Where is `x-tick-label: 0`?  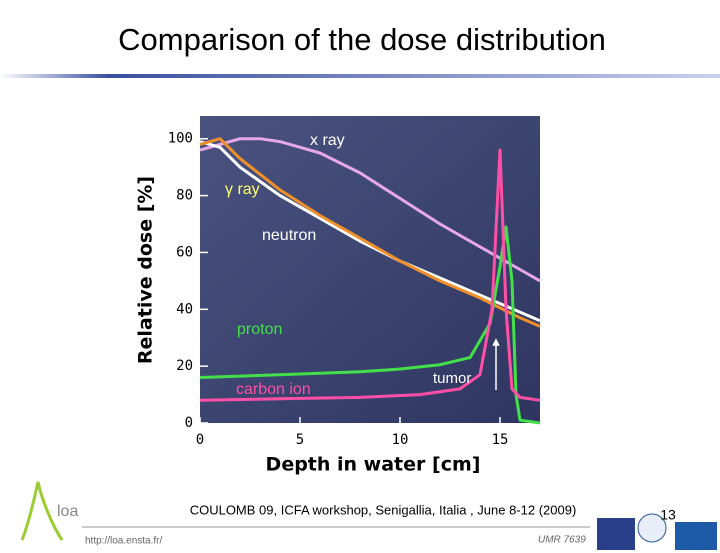
x-tick-label: 0 is located at coordinates (200, 440).